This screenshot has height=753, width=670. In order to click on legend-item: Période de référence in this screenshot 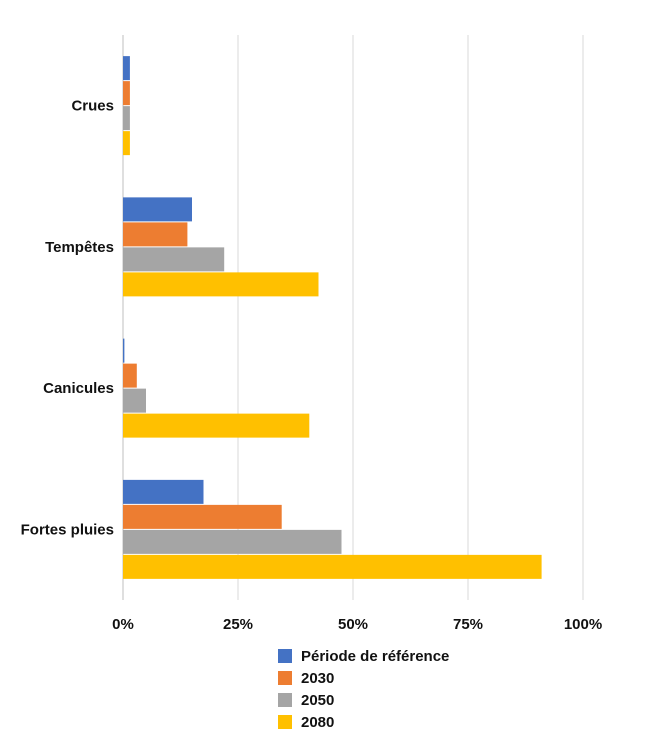, I will do `click(363, 656)`.